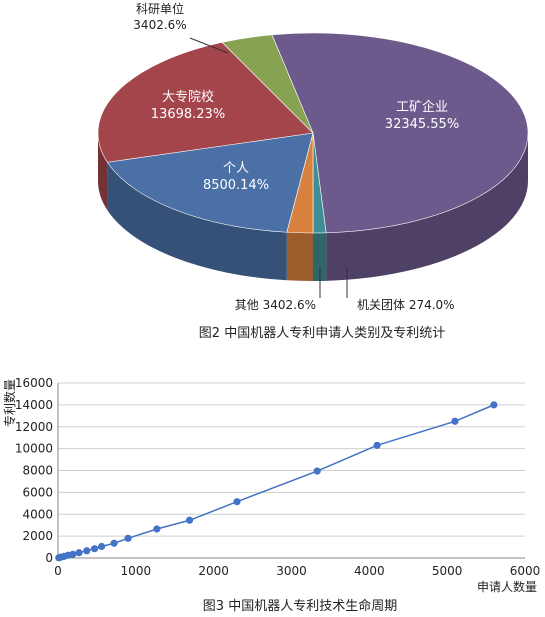 This screenshot has height=617, width=545. Describe the element at coordinates (236, 185) in the screenshot. I see `label-geren-value: 8500.14%` at that location.